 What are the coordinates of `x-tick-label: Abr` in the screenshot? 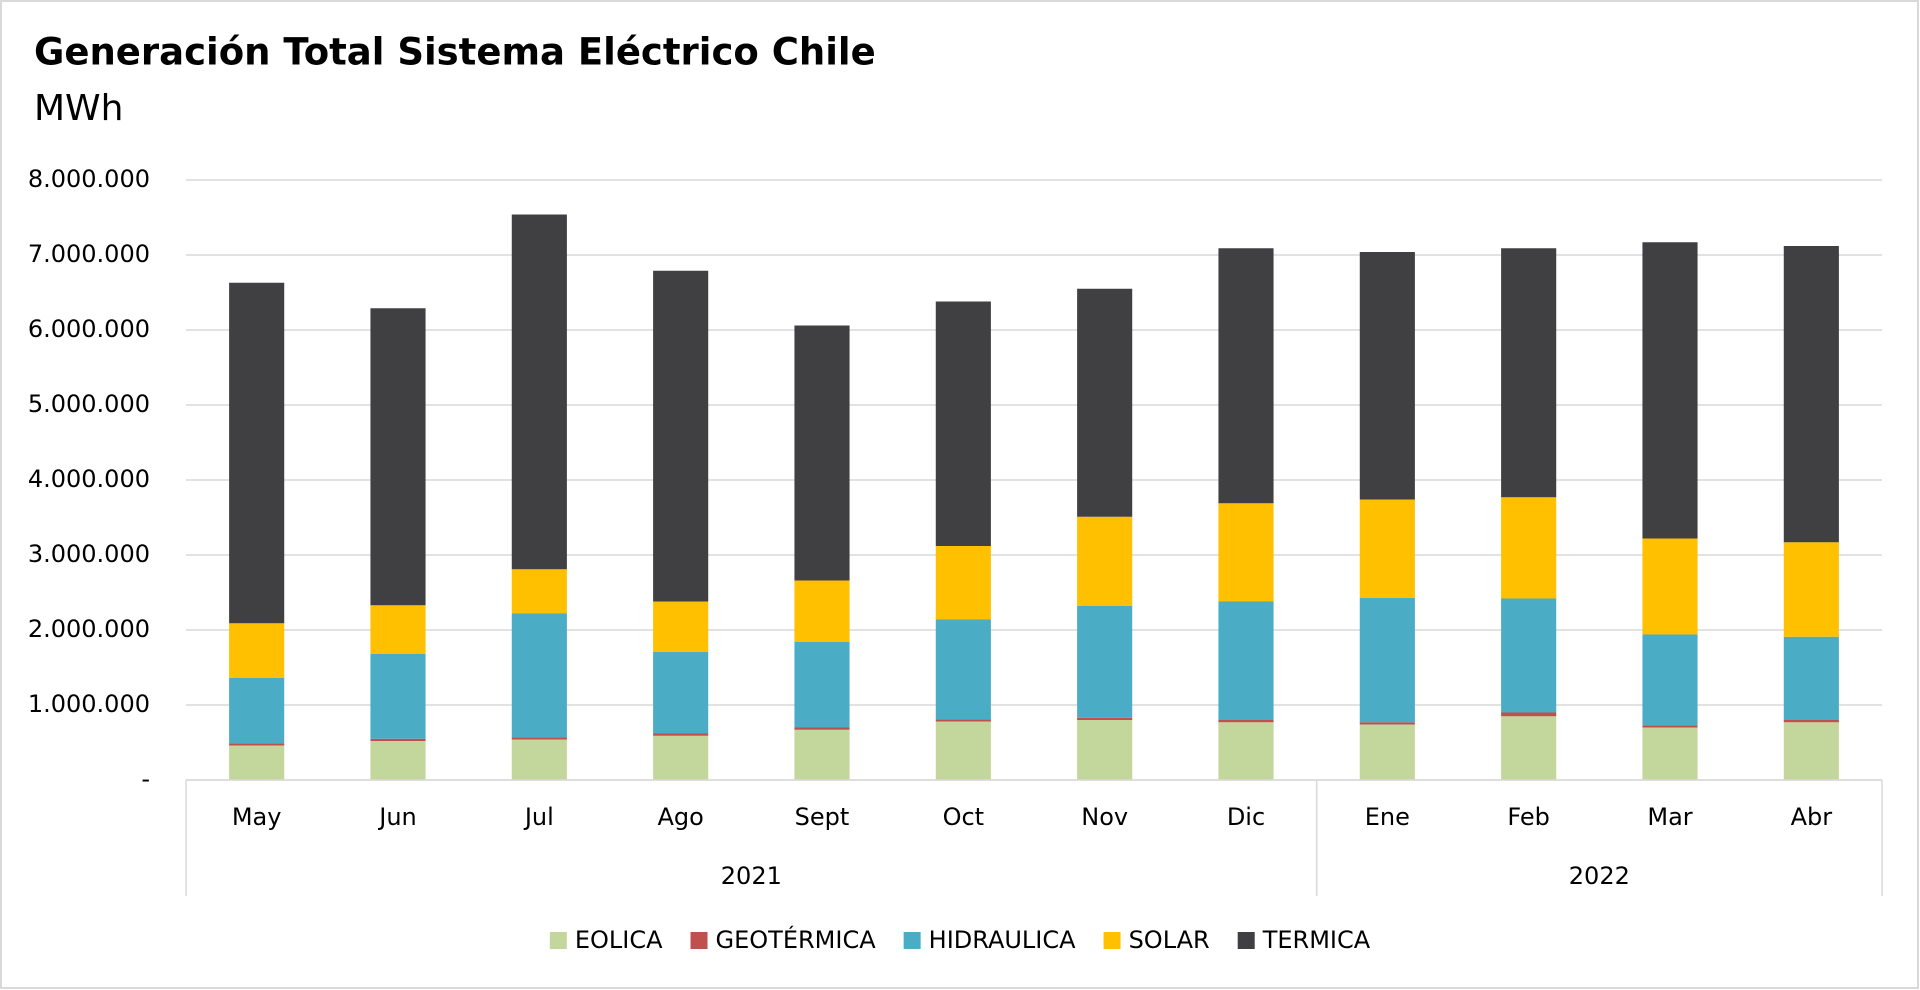 It's located at (1812, 817).